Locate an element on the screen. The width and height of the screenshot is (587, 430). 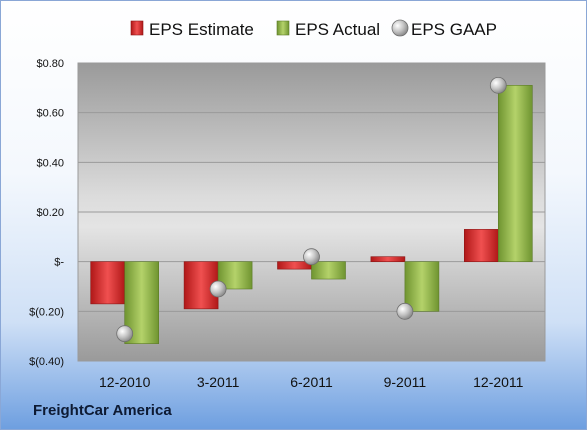
legend-label: EPS Estimate is located at coordinates (201, 29).